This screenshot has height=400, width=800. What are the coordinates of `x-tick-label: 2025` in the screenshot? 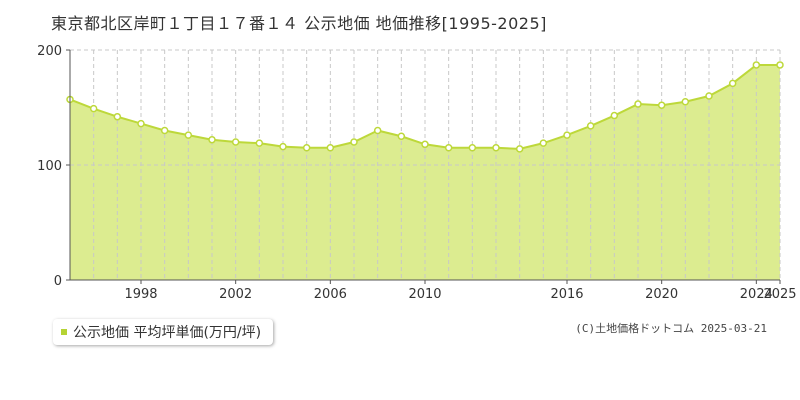 It's located at (779, 293).